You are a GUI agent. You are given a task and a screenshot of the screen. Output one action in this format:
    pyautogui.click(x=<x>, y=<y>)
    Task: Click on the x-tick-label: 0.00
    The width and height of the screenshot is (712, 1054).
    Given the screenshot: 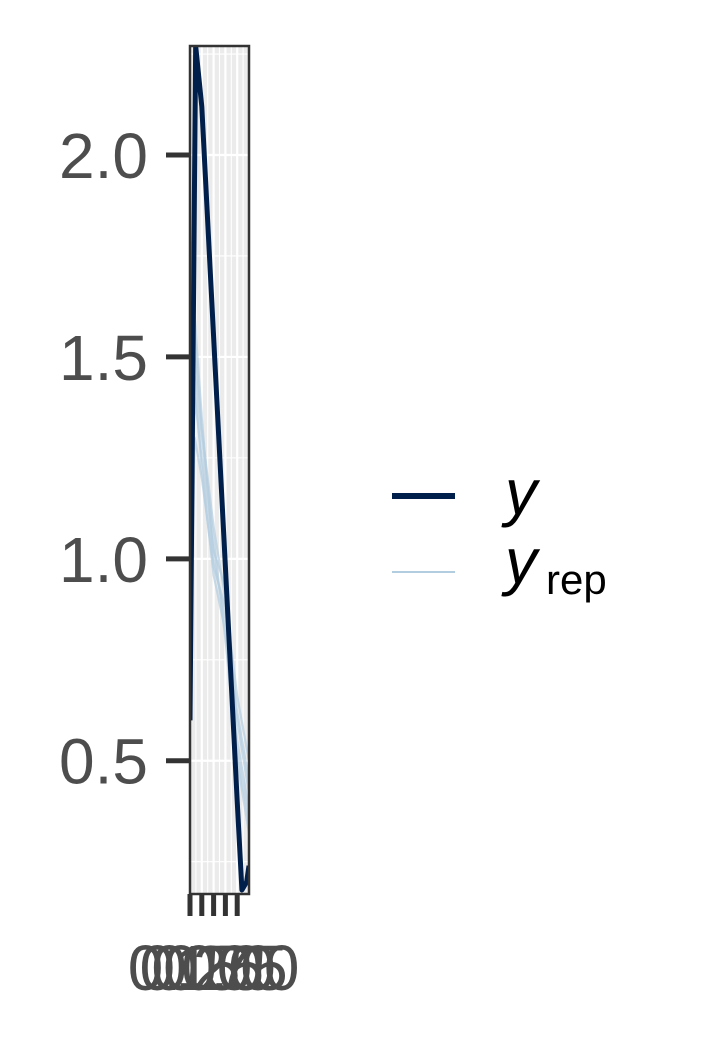 What is the action you would take?
    pyautogui.click(x=190, y=968)
    